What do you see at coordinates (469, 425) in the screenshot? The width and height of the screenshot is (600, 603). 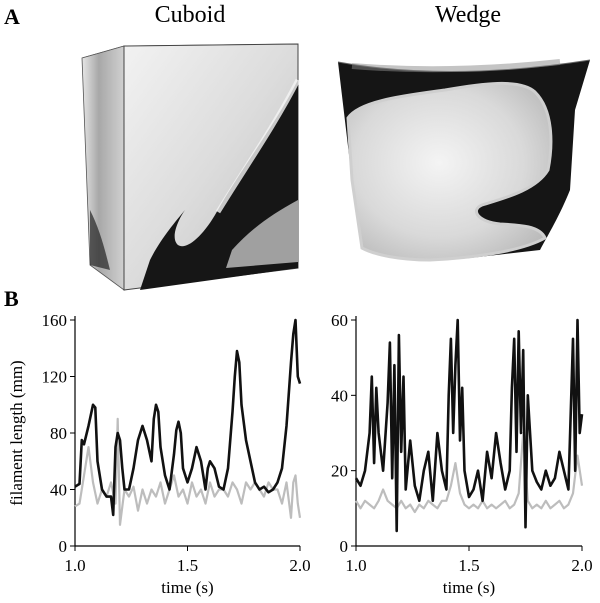 I see `right-series-black` at bounding box center [469, 425].